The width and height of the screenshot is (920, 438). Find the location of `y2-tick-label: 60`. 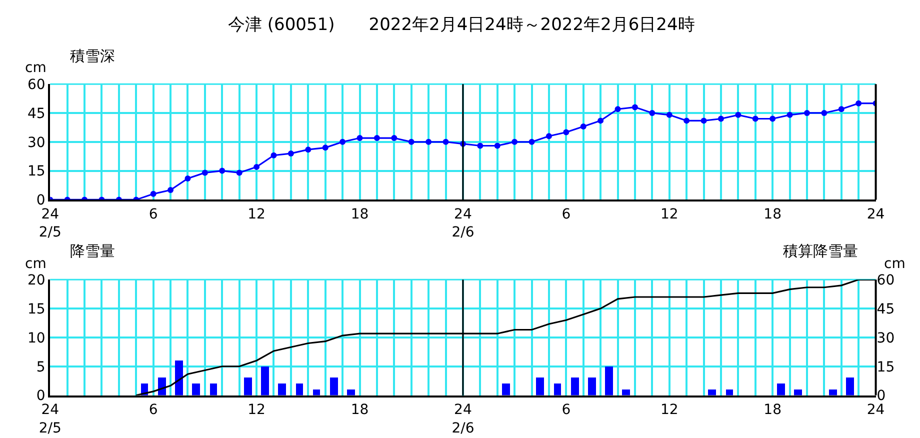

y2-tick-label: 60 is located at coordinates (885, 280).